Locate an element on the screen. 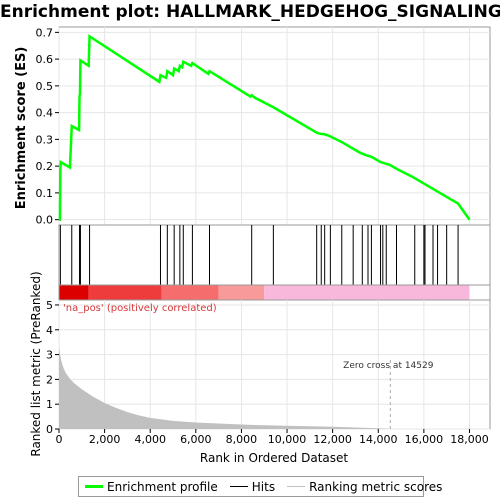 The image size is (500, 500). es-ytick-label: 0.2 is located at coordinates (45, 166).